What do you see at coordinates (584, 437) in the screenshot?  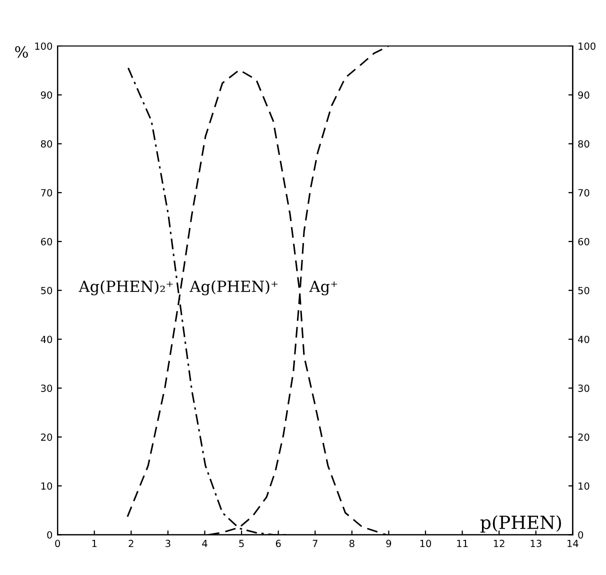 I see `y2-tick-label: 20` at bounding box center [584, 437].